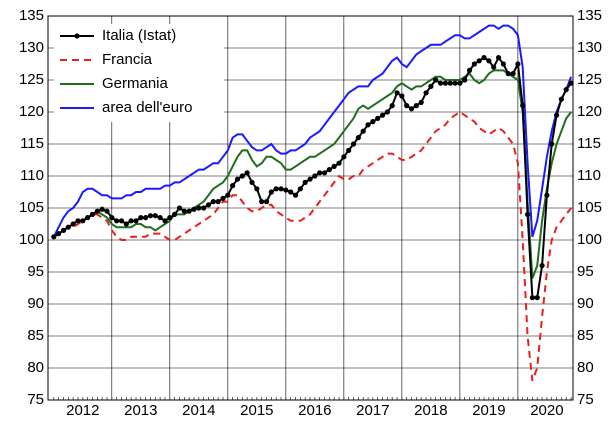  What do you see at coordinates (585, 303) in the screenshot?
I see `y2-tick-label: 90` at bounding box center [585, 303].